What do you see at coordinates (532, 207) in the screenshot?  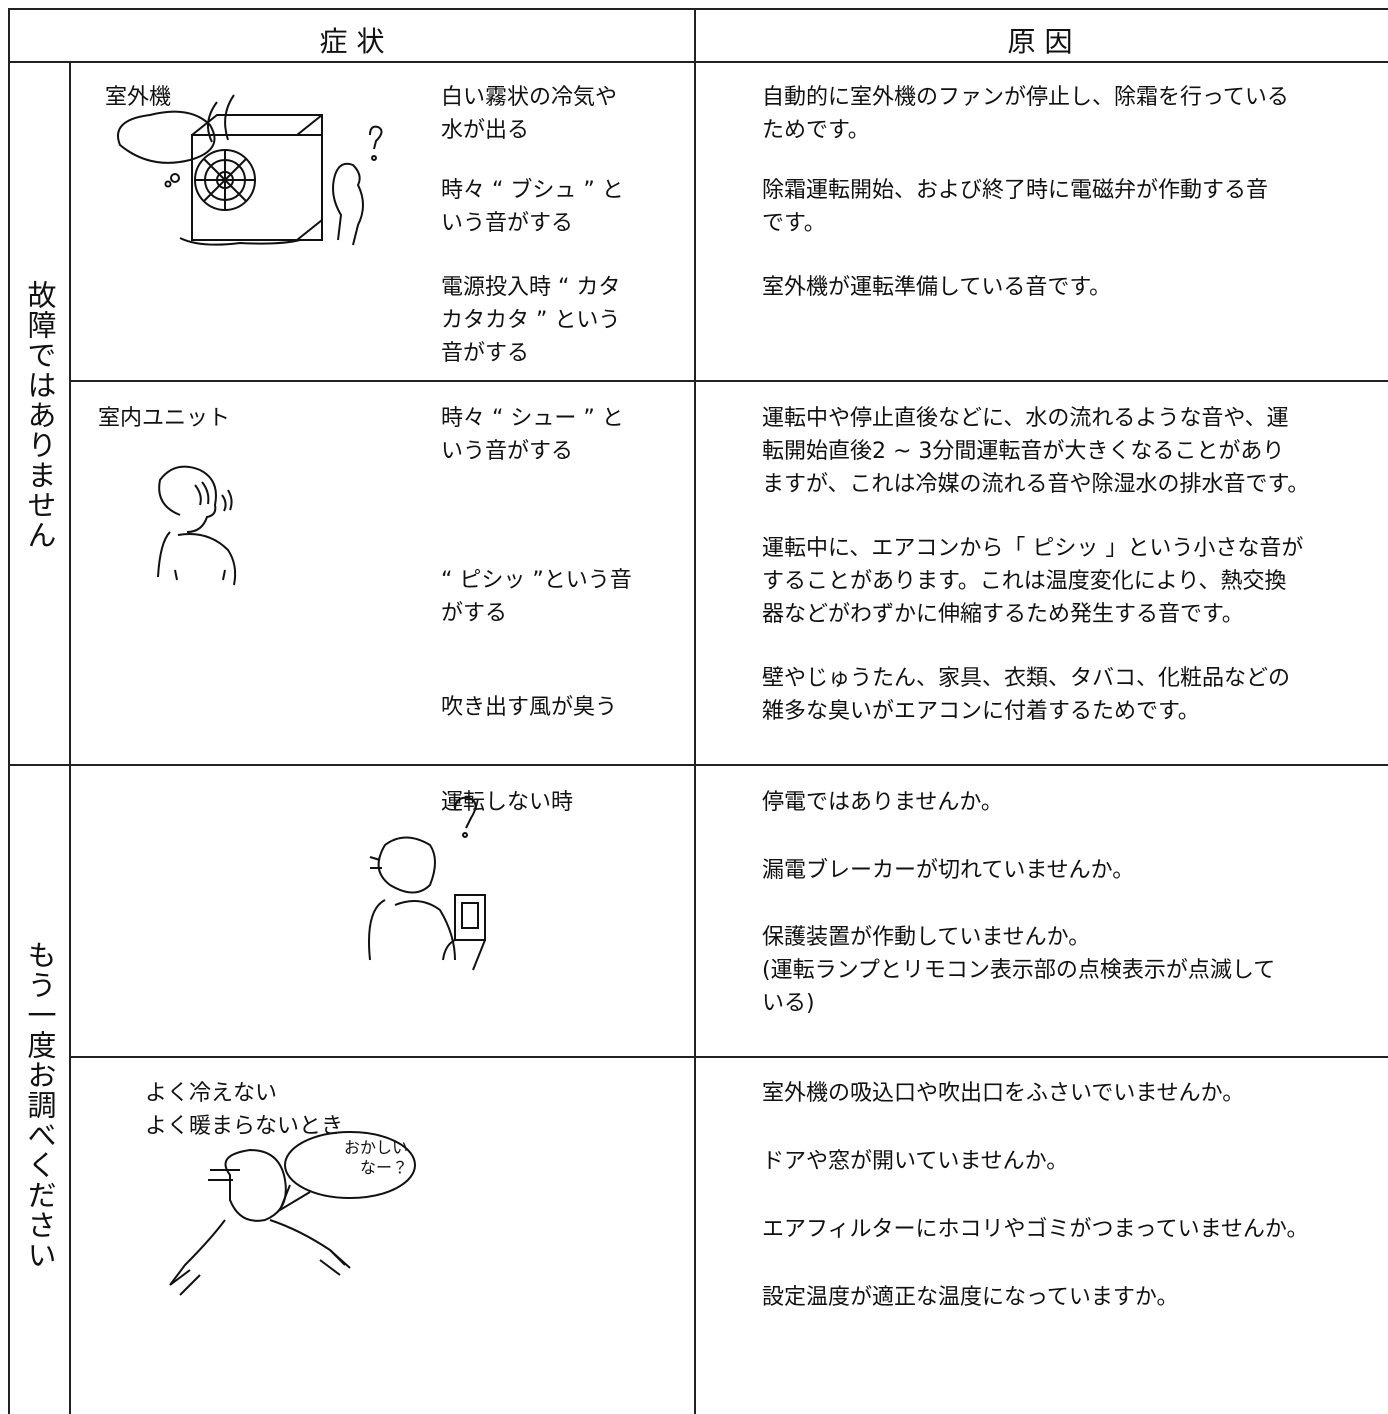 I see `symptom: 時々 “ ブシュ ” と いう音がする` at bounding box center [532, 207].